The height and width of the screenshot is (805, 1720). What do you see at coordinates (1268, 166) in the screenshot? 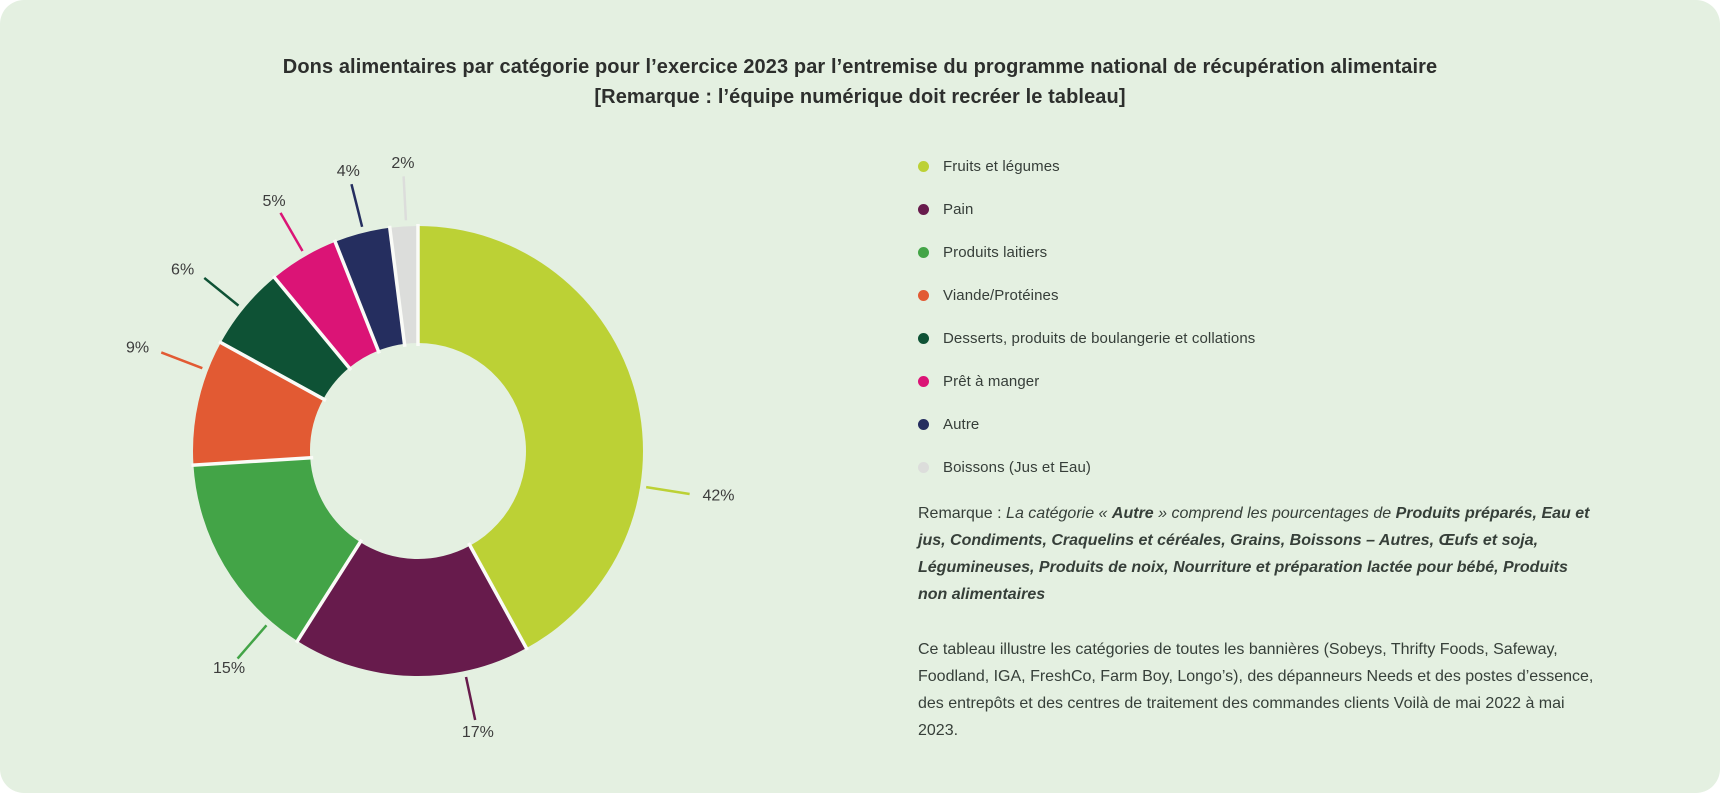
I see `legend-item: Fruits et légumes` at bounding box center [1268, 166].